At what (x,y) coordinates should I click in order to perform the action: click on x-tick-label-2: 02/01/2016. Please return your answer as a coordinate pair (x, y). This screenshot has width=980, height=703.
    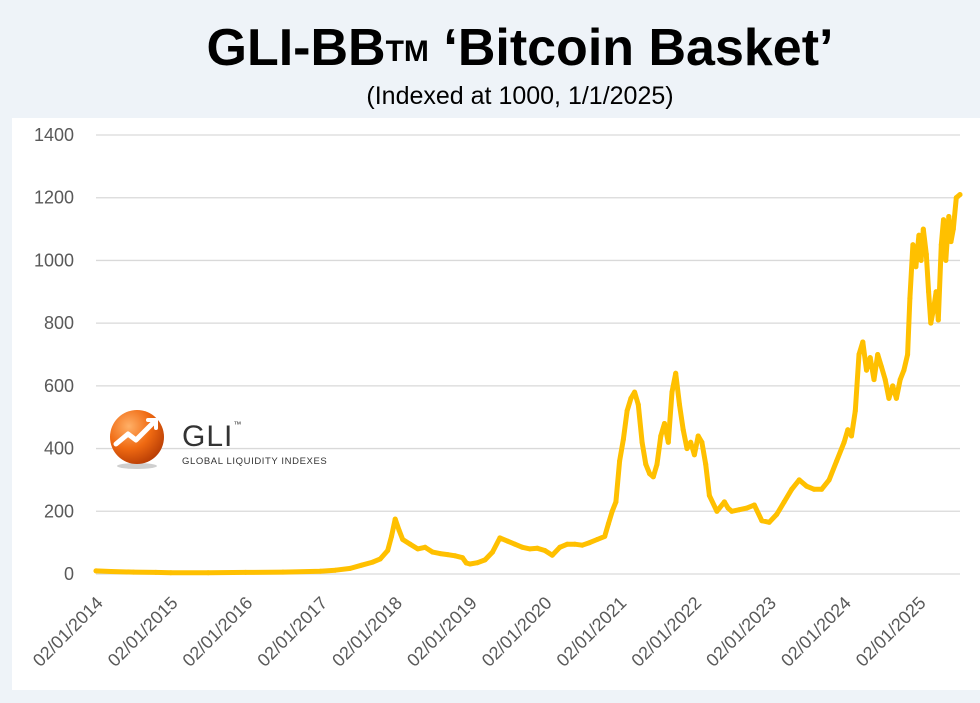
    Looking at the image, I should click on (218, 632).